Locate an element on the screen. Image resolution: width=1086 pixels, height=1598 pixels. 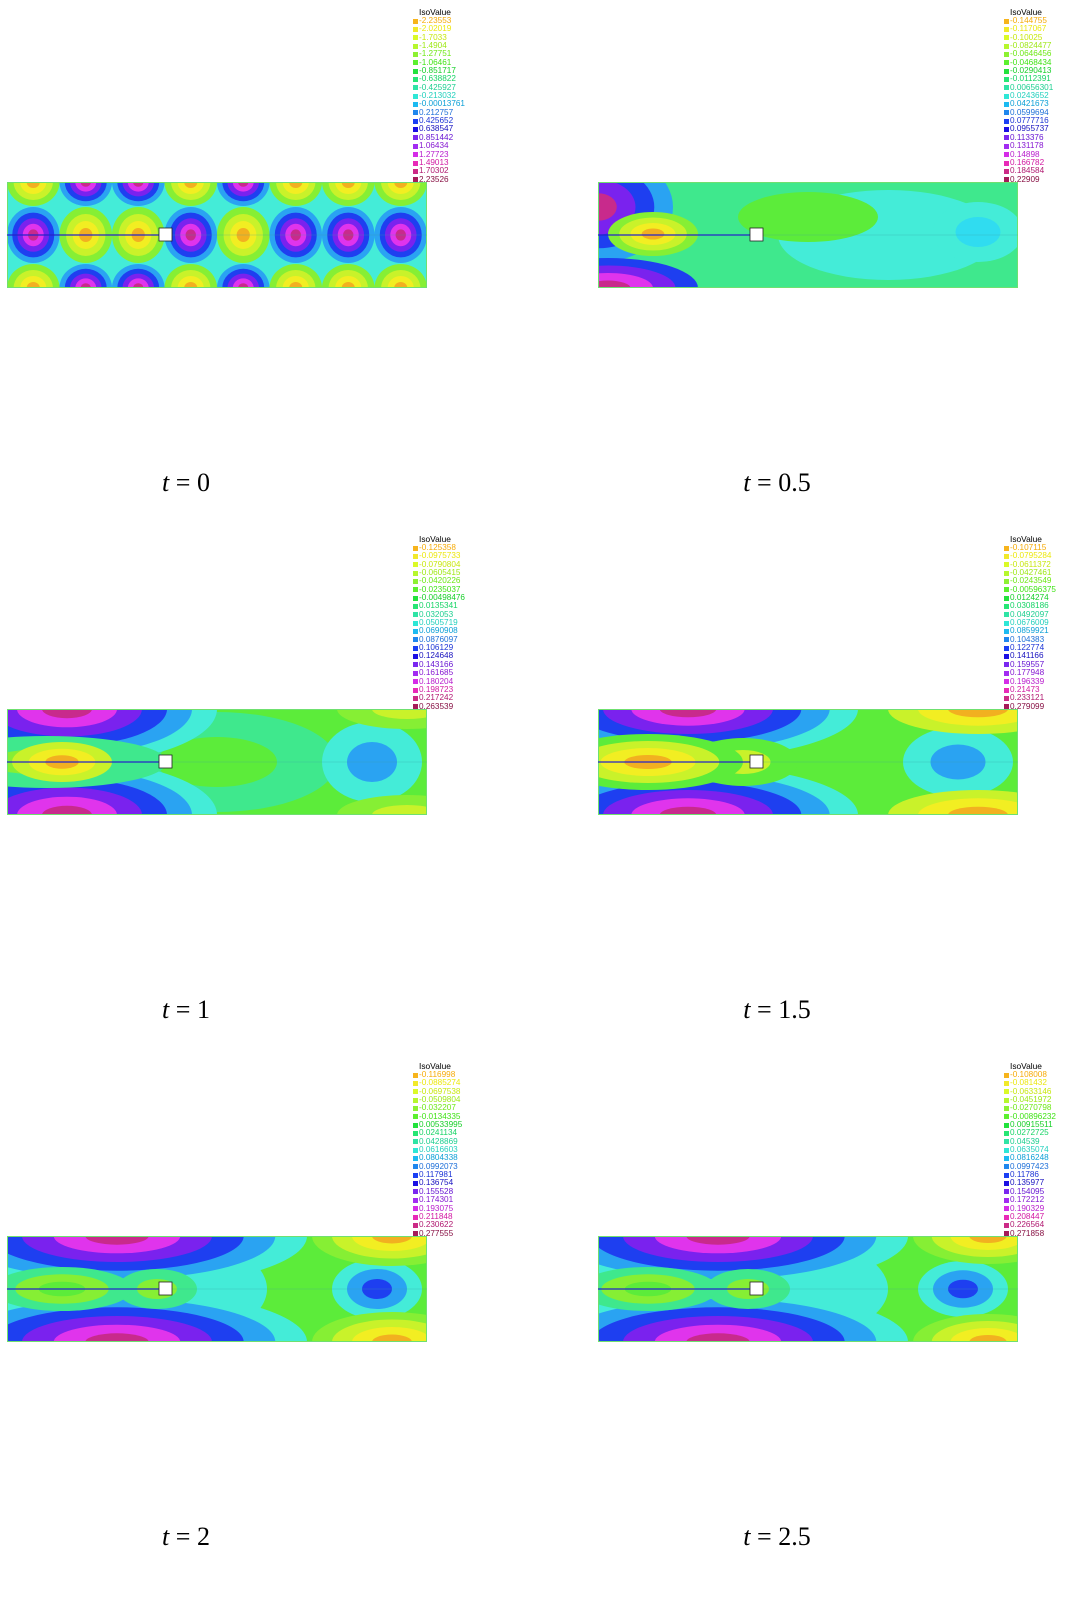
legend-entry: 0.217242 is located at coordinates (439, 697).